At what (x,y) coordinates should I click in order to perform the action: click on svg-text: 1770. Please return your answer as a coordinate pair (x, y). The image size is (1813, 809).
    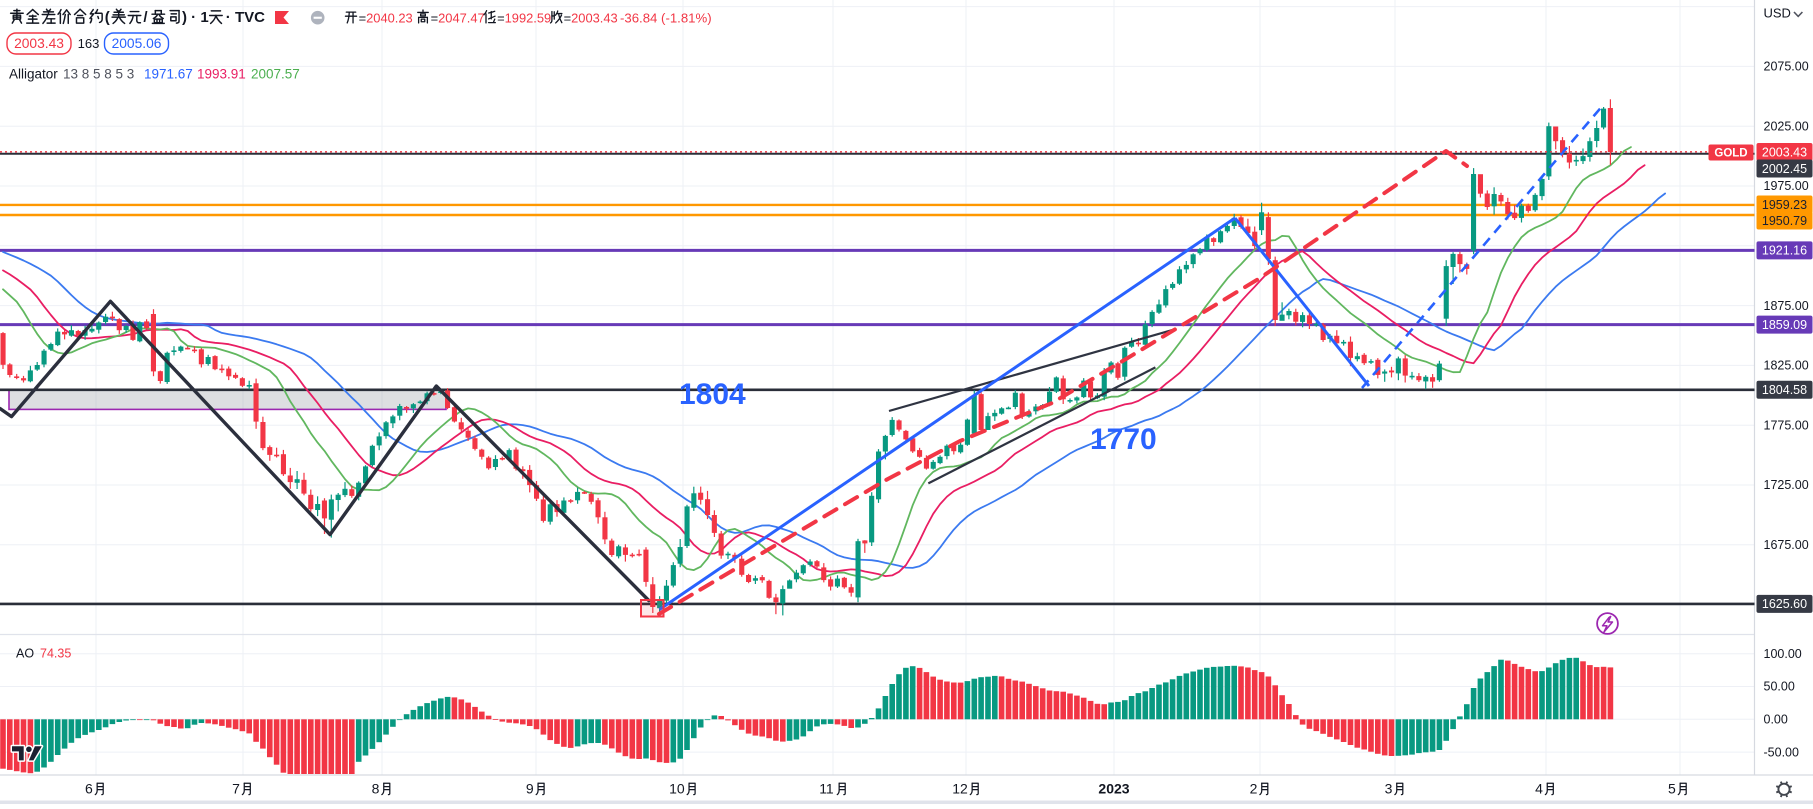
    Looking at the image, I should click on (1123, 439).